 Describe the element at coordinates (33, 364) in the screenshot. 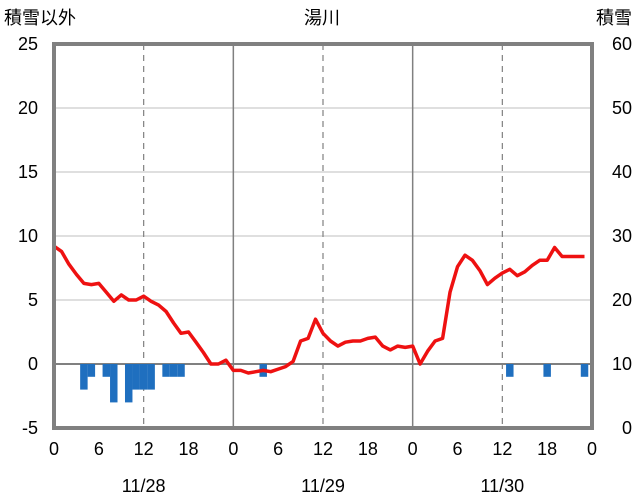

I see `left-tick-label: 0` at that location.